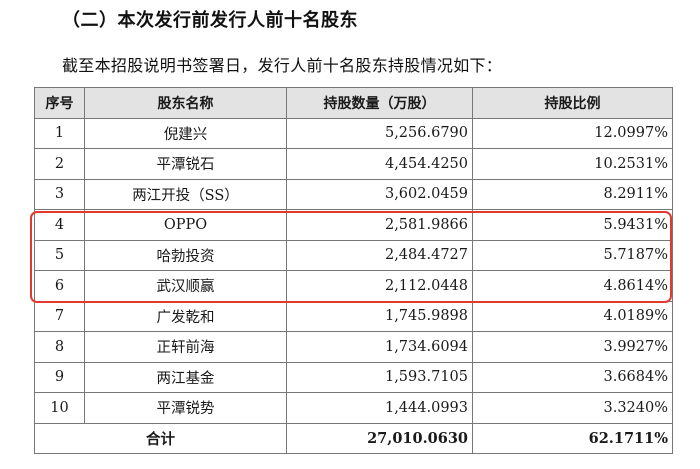  What do you see at coordinates (572, 133) in the screenshot?
I see `cell-ratio: 12.0997%` at bounding box center [572, 133].